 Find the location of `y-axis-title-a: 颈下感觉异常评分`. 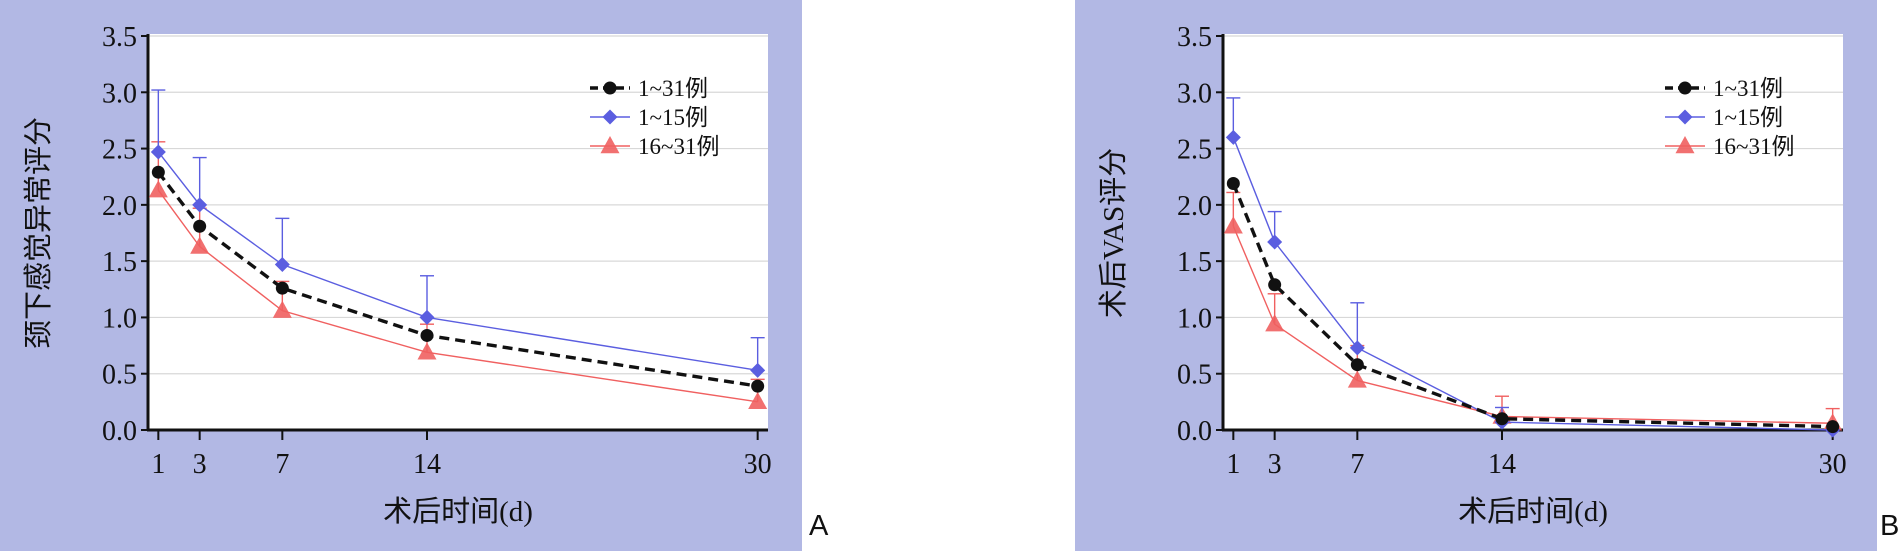

y-axis-title-a: 颈下感觉异常评分 is located at coordinates (38, 233).